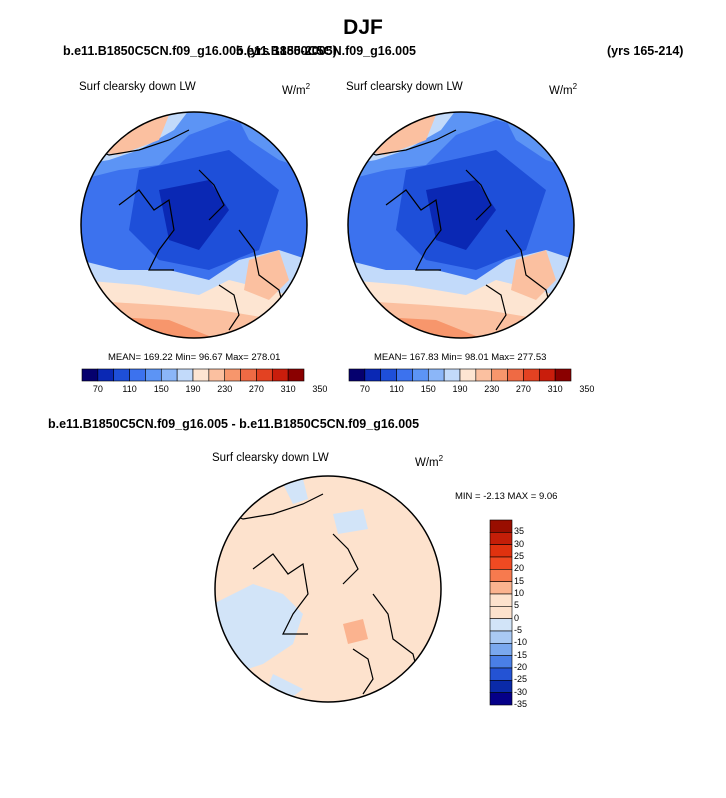 The image size is (726, 798). I want to click on diff-colorbar-tick-label: 5, so click(517, 605).